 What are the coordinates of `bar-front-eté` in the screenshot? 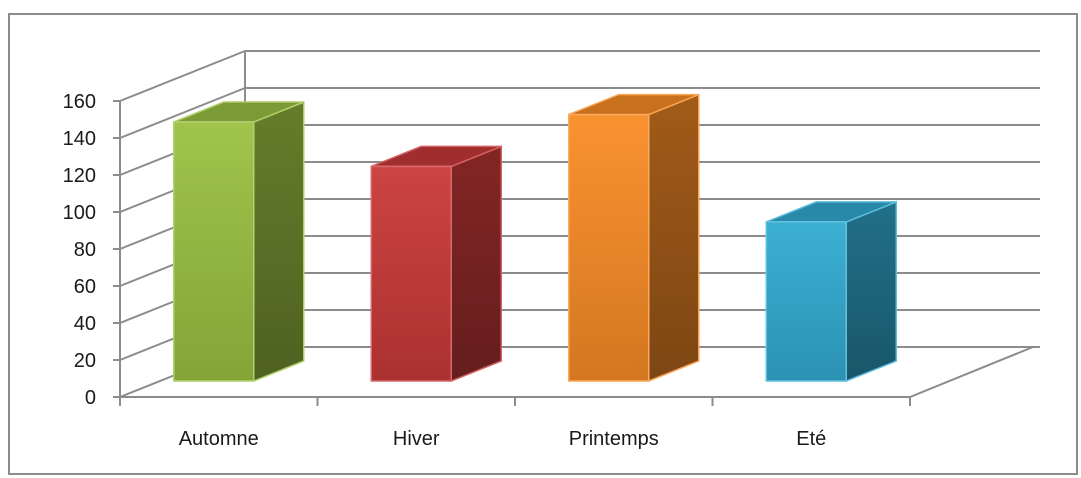 It's located at (806, 301).